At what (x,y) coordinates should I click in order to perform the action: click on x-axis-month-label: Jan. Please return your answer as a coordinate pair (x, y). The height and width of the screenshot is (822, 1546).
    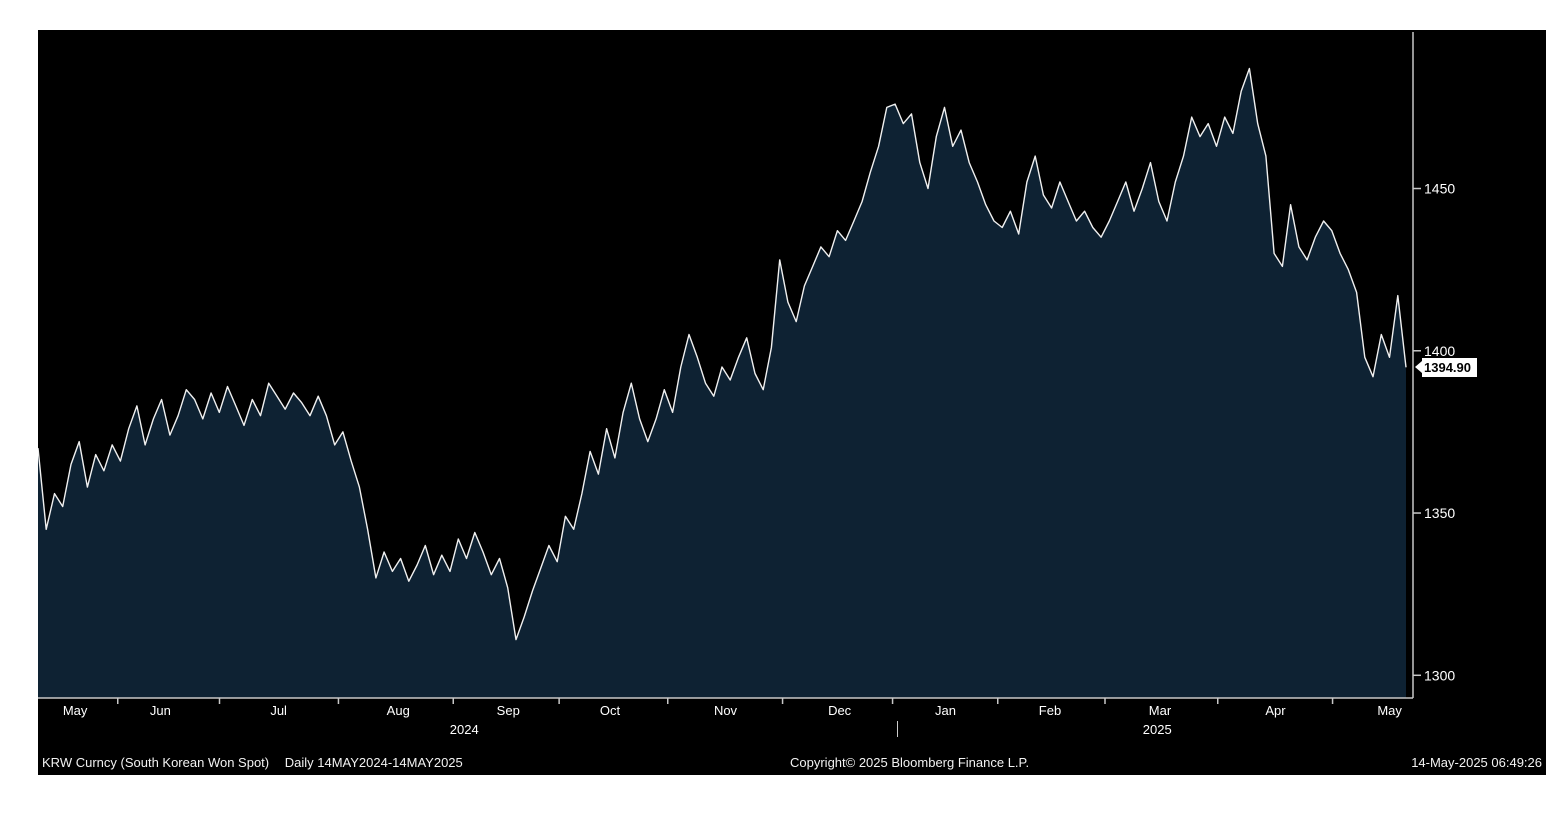
    Looking at the image, I should click on (945, 710).